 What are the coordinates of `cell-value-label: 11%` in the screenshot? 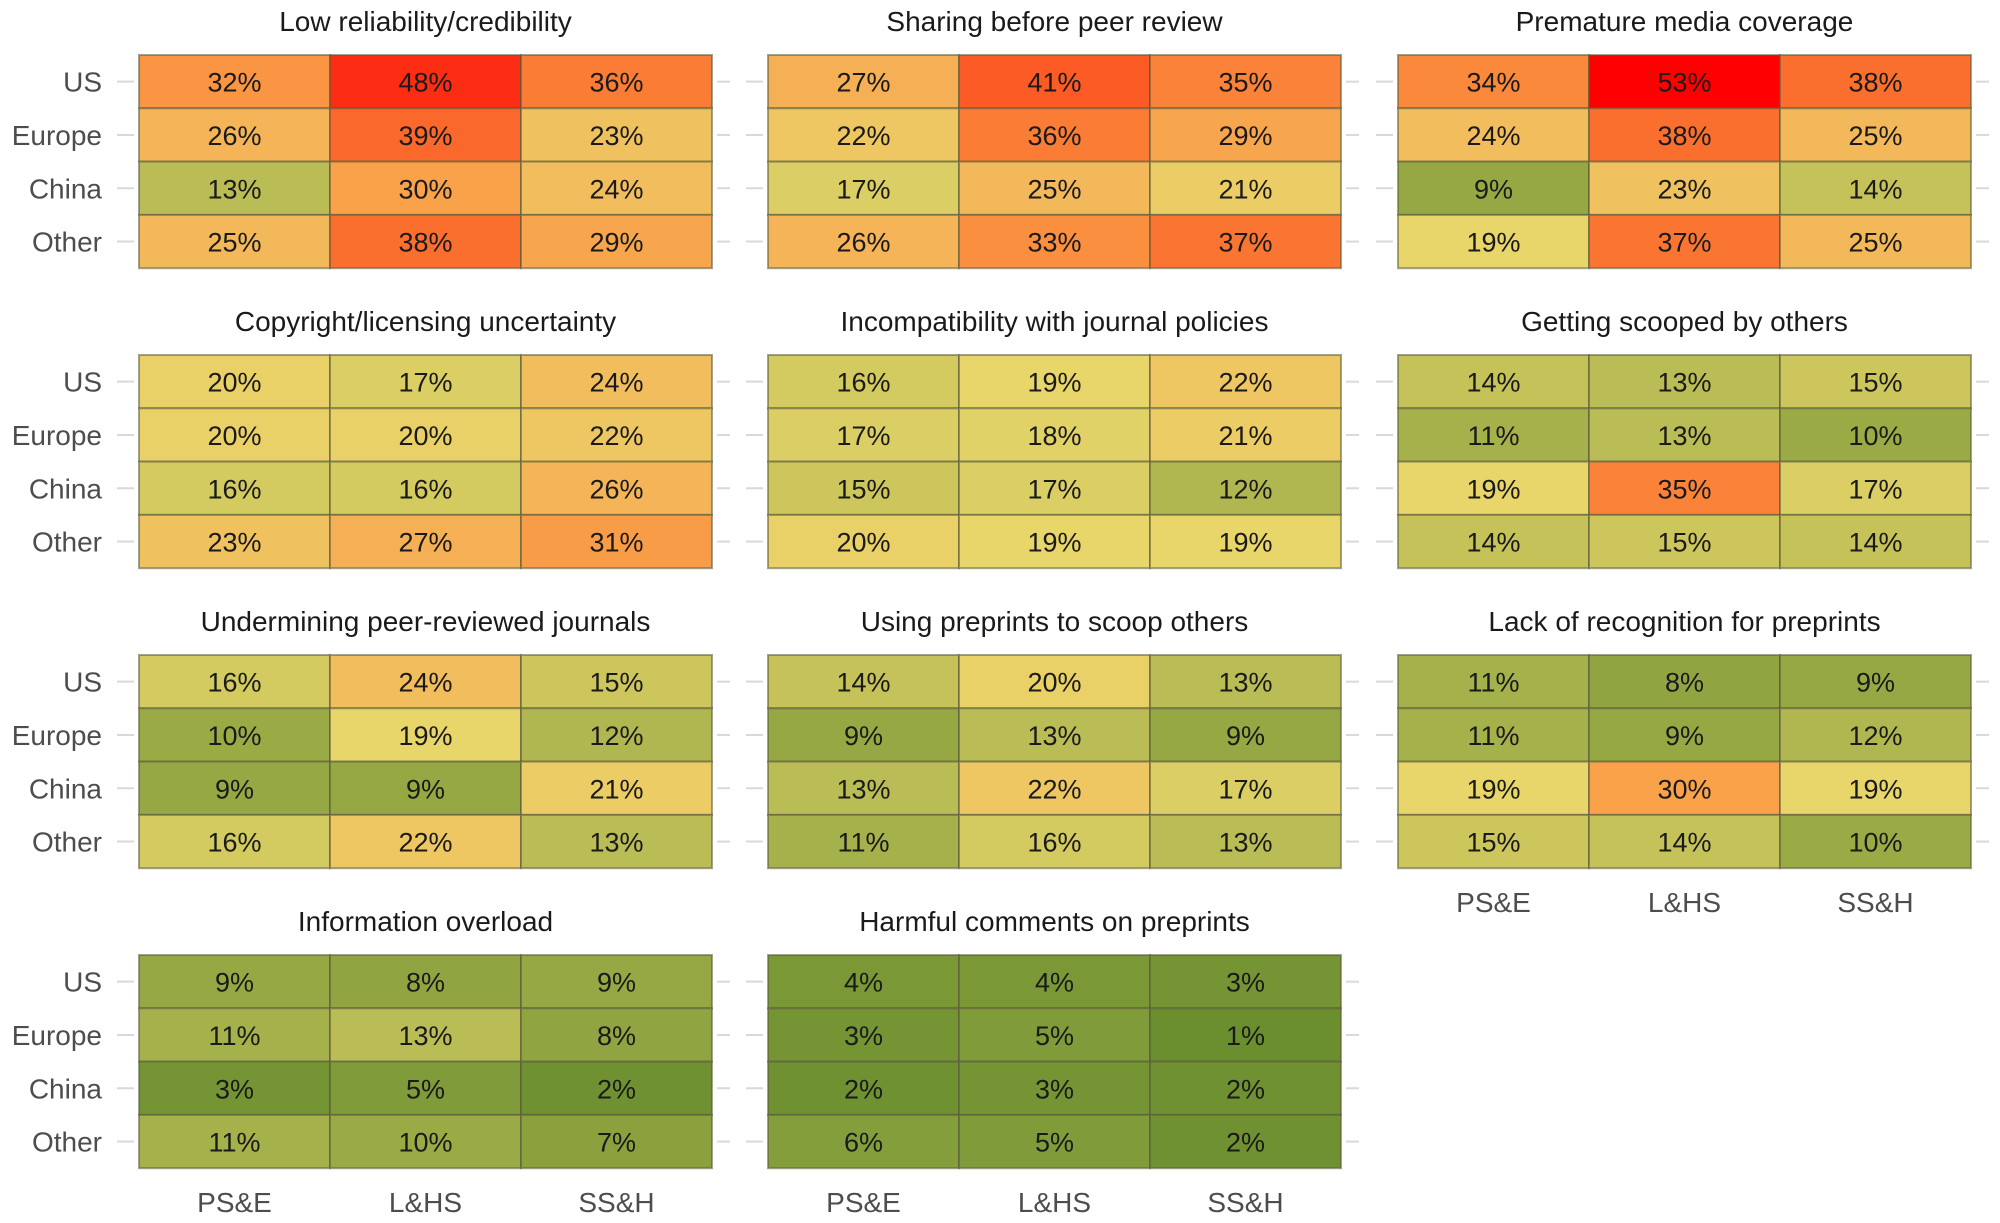 It's located at (234, 1143).